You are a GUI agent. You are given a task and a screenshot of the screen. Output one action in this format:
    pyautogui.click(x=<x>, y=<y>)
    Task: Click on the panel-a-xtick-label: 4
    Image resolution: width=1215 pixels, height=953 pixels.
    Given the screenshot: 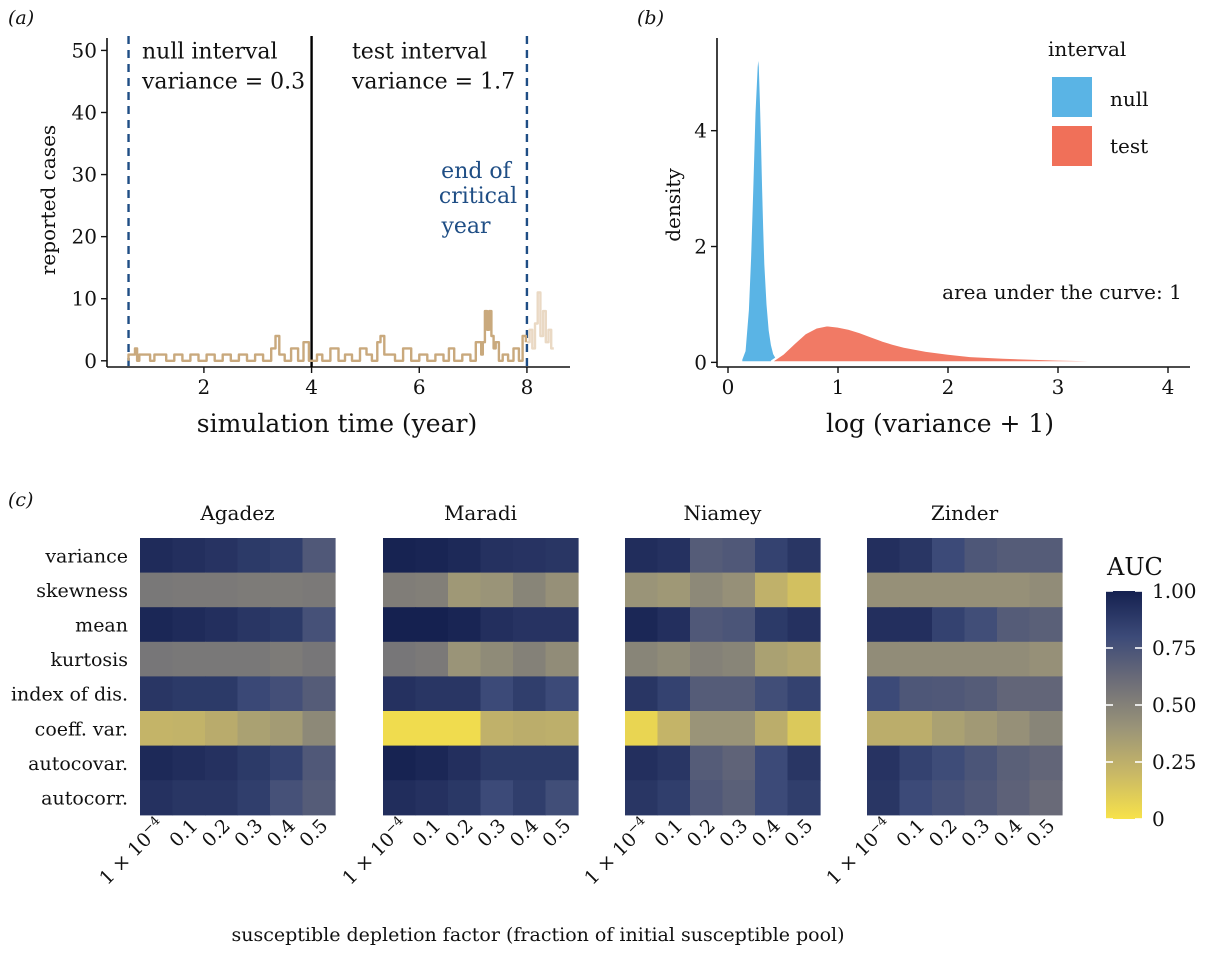 What is the action you would take?
    pyautogui.click(x=311, y=387)
    